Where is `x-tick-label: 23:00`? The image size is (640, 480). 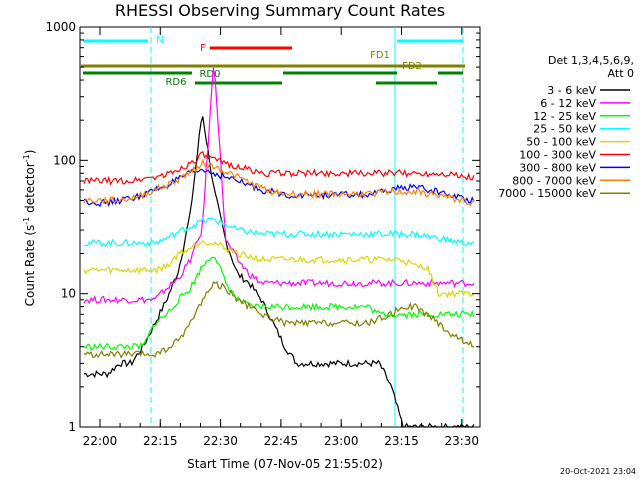 x-tick-label: 23:00 is located at coordinates (341, 441).